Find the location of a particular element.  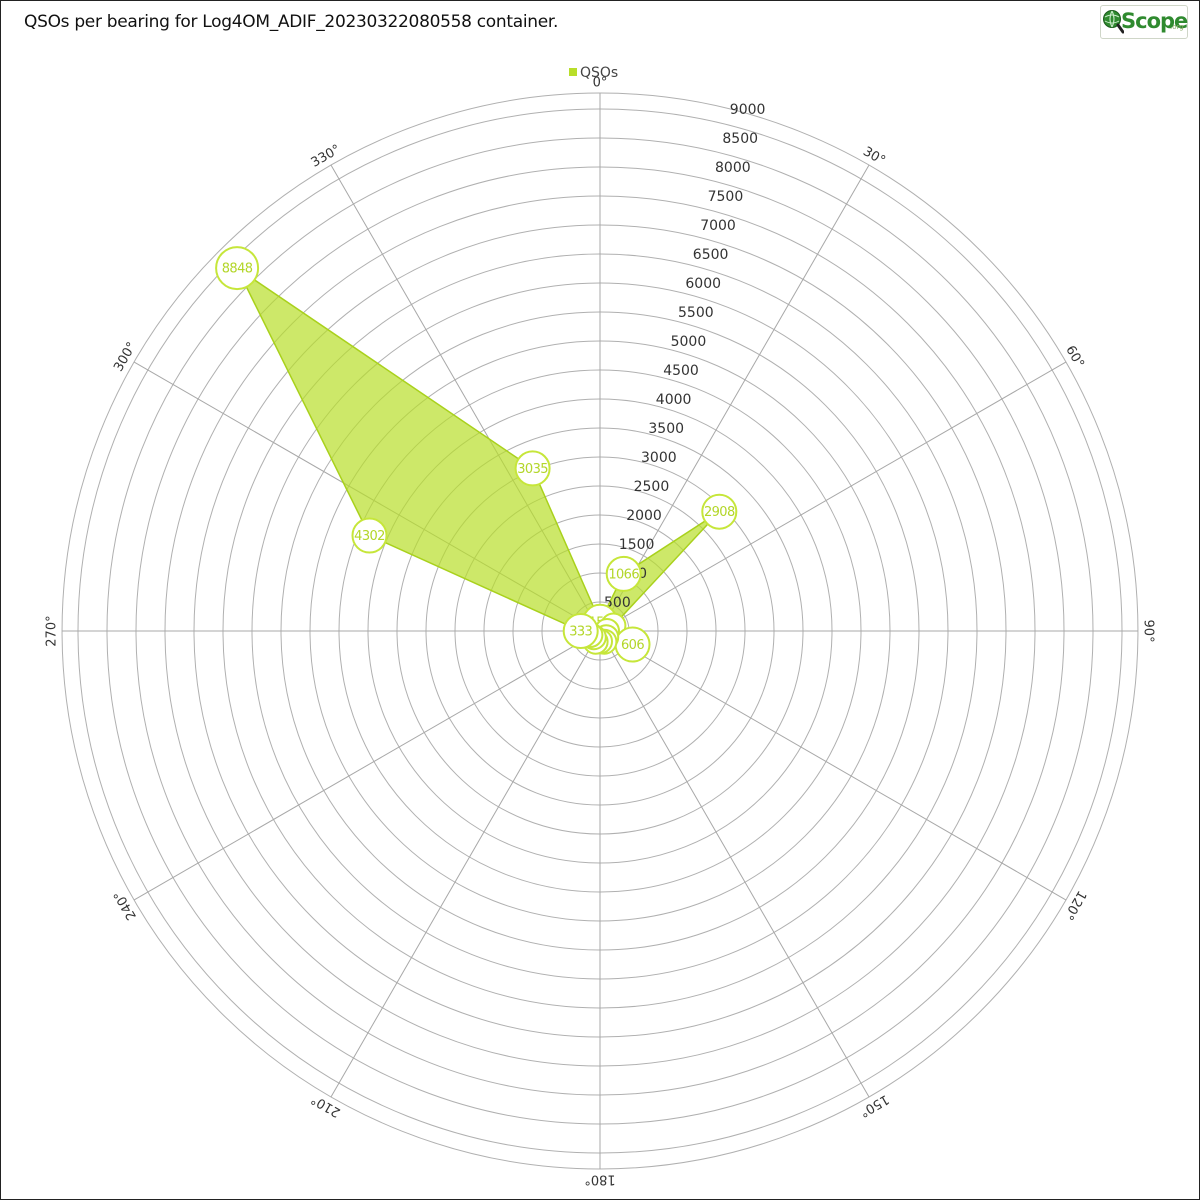

data-point-label: 333 is located at coordinates (580, 632).